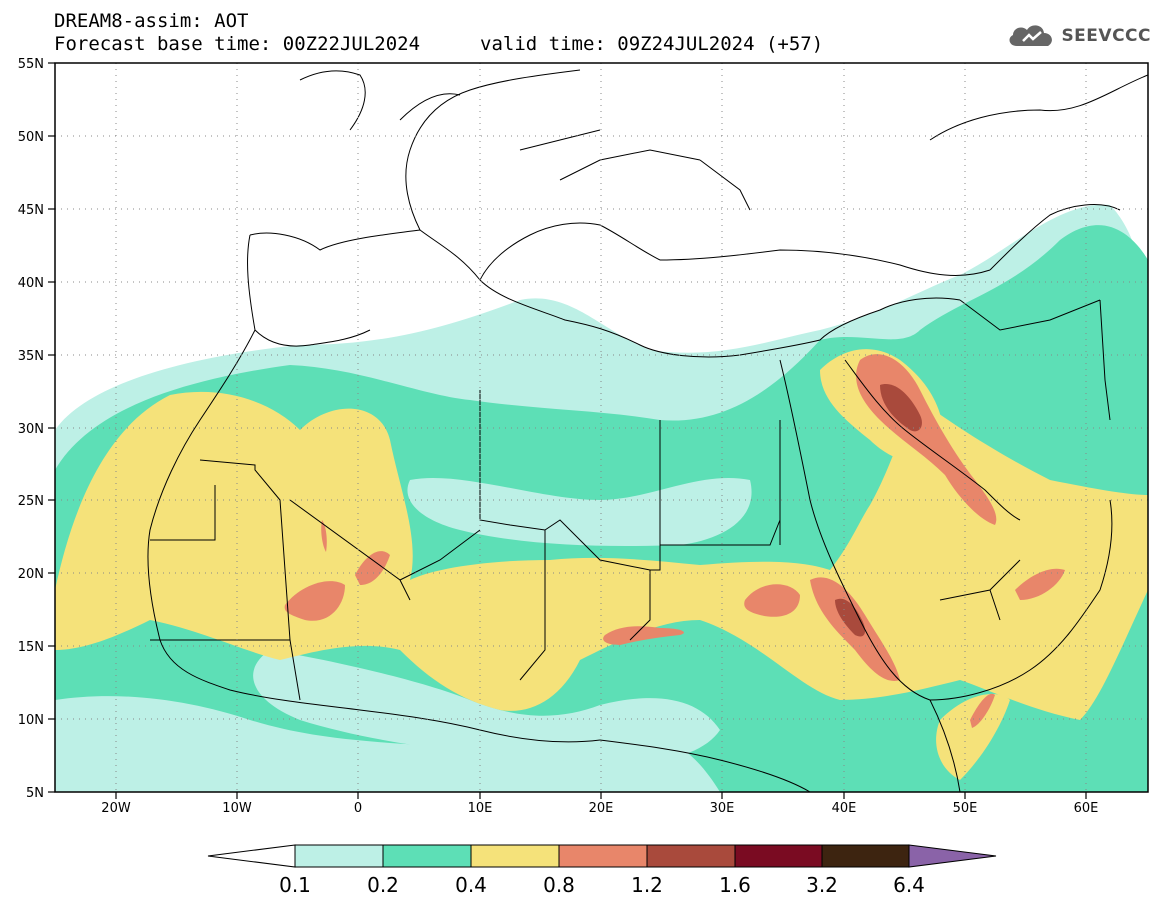  I want to click on colorbar, so click(602, 856).